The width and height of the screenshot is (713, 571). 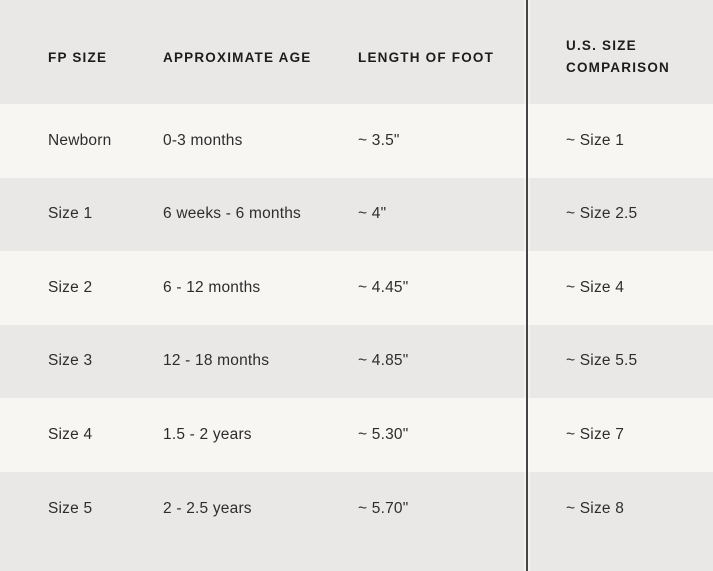 I want to click on cell-length-of-foot: ~ 3.5", so click(x=442, y=141).